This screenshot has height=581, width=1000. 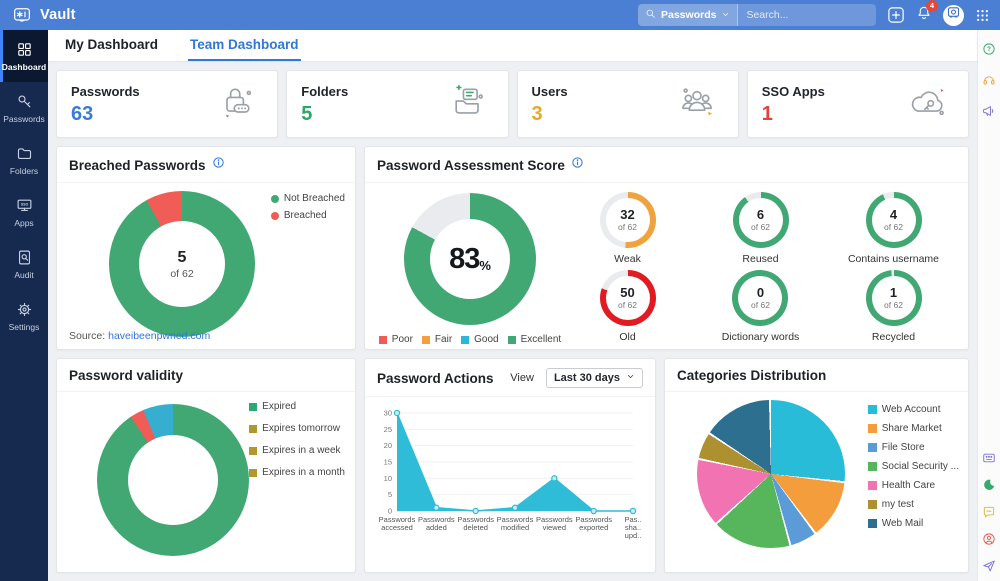 I want to click on view-range-select: Last 30 days, so click(x=594, y=378).